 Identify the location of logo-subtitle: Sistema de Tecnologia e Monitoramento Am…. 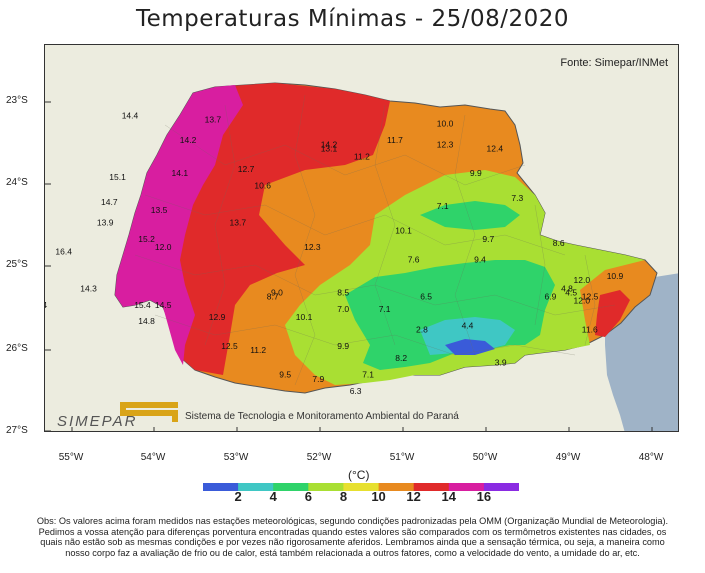
(322, 416).